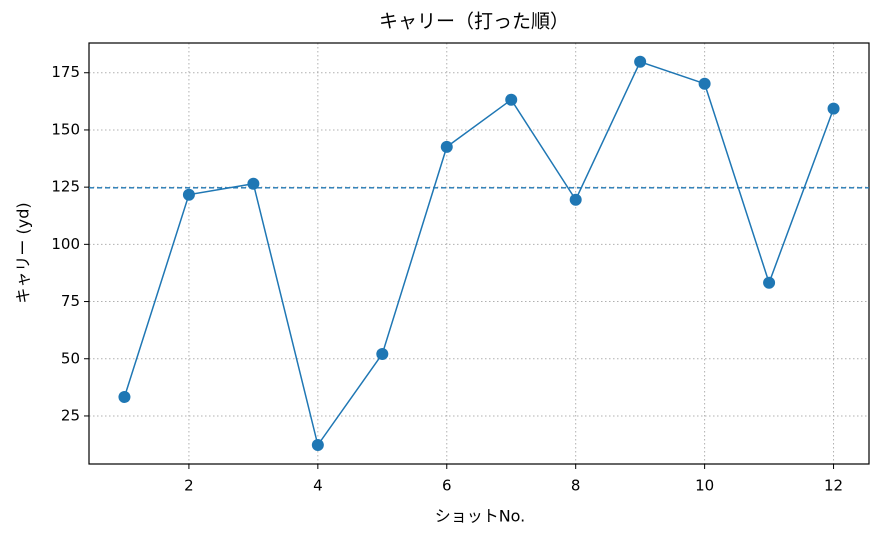  What do you see at coordinates (70, 415) in the screenshot?
I see `y-tick-label: 25` at bounding box center [70, 415].